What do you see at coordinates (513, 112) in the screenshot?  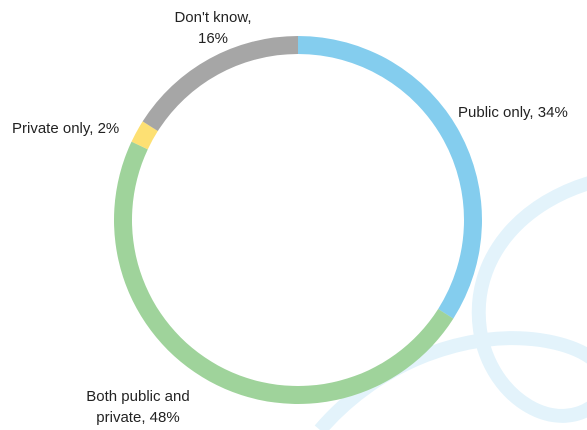 I see `slice-label: Public only, 34%` at bounding box center [513, 112].